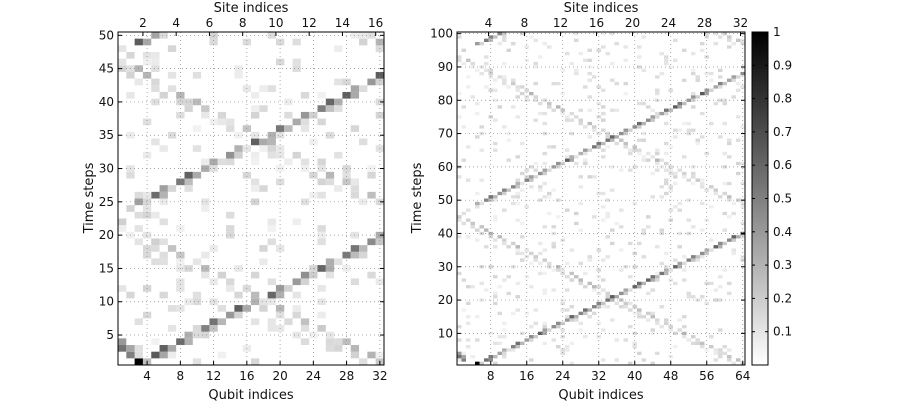  I want to click on x-tick-label: 56, so click(706, 376).